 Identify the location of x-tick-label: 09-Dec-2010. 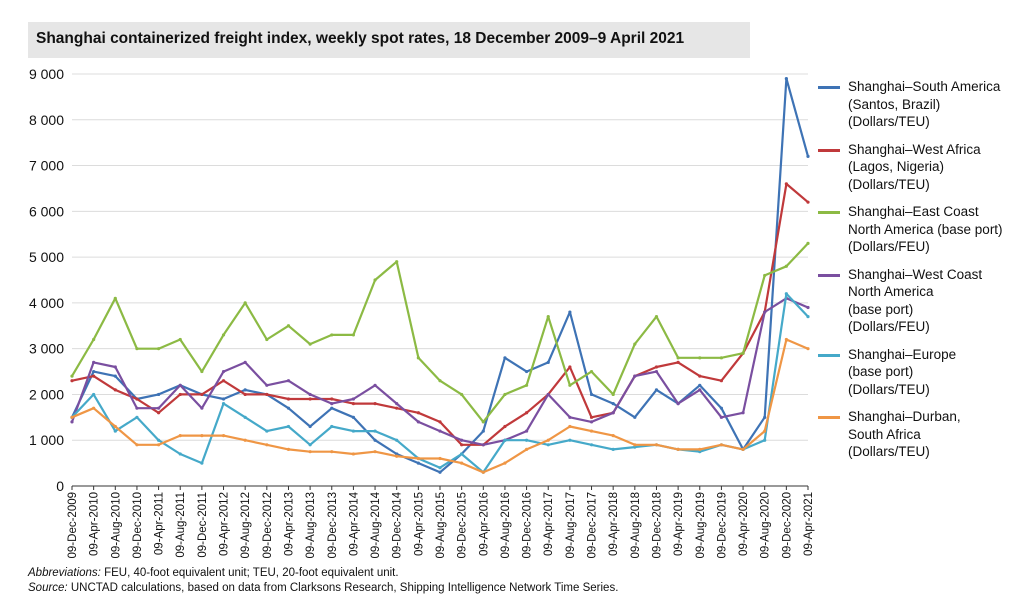
(138, 525).